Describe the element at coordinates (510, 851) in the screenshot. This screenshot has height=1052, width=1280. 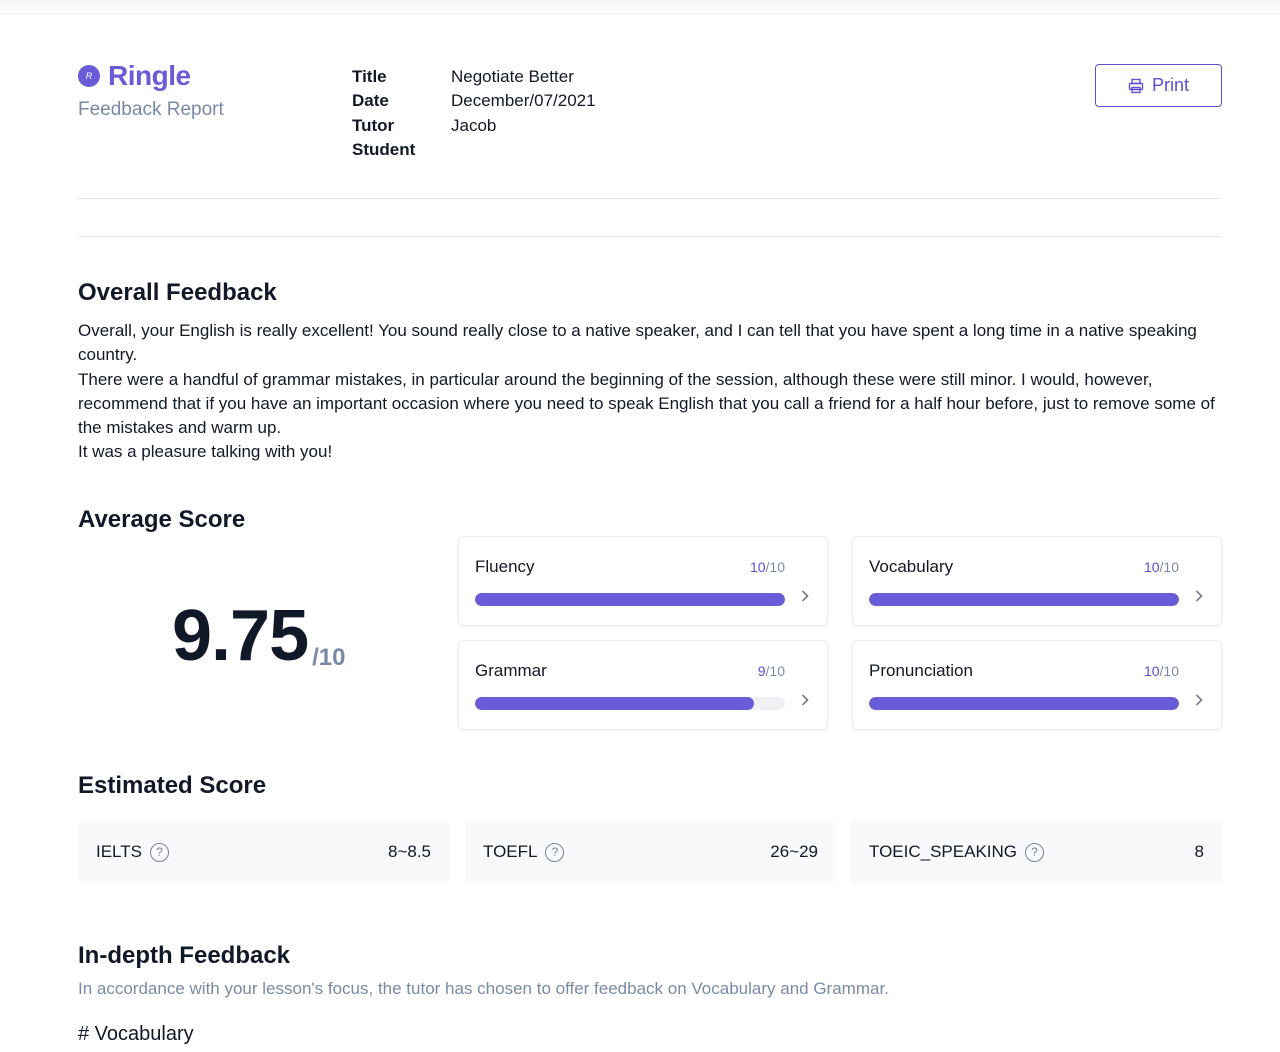
I see `estimated-score-label: TOEFL` at that location.